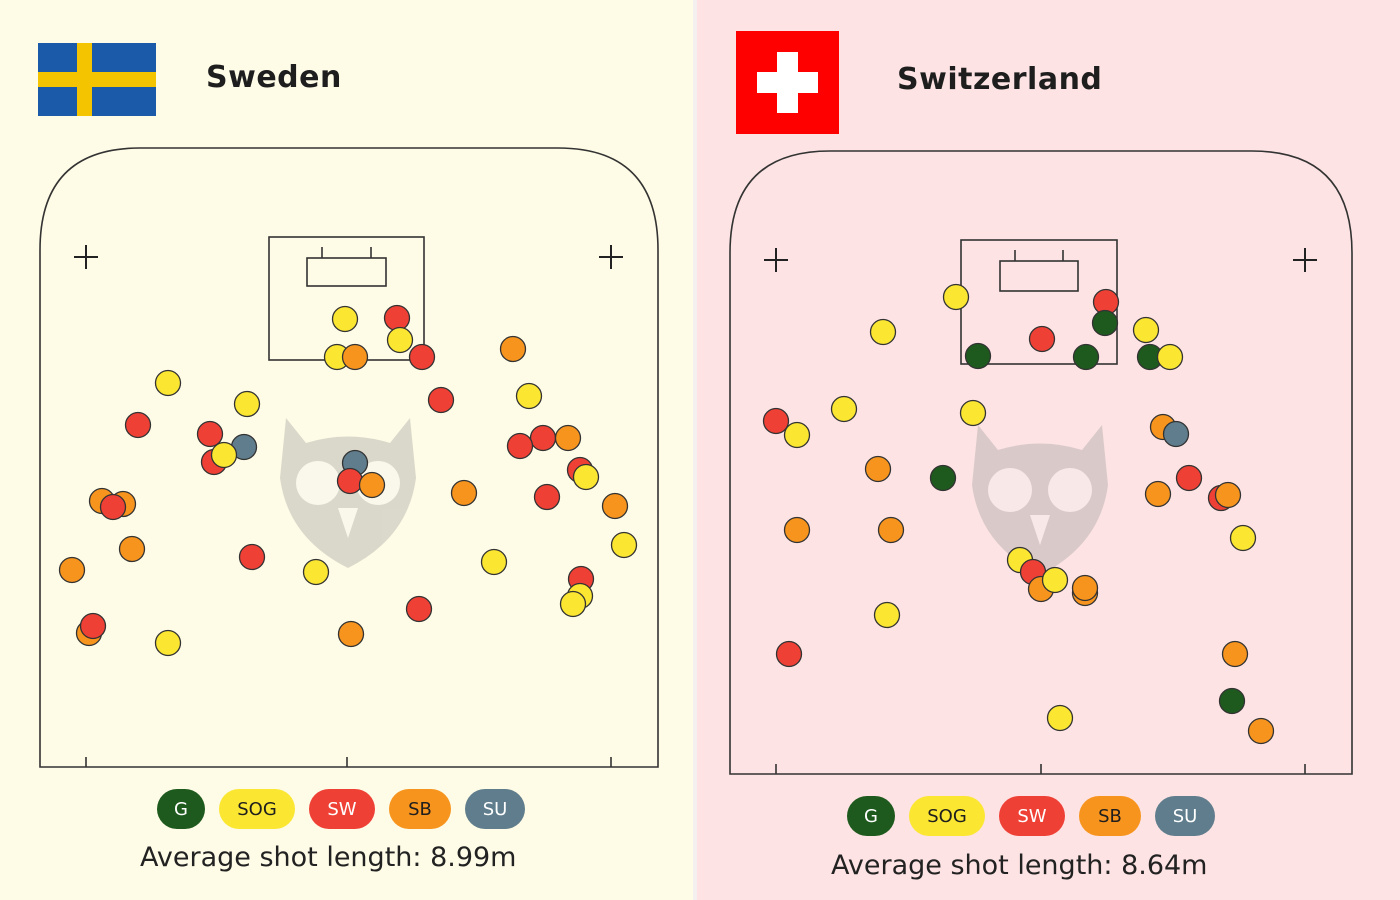 The image size is (1400, 900). I want to click on team-name-switzerland: Switzerland, so click(1000, 79).